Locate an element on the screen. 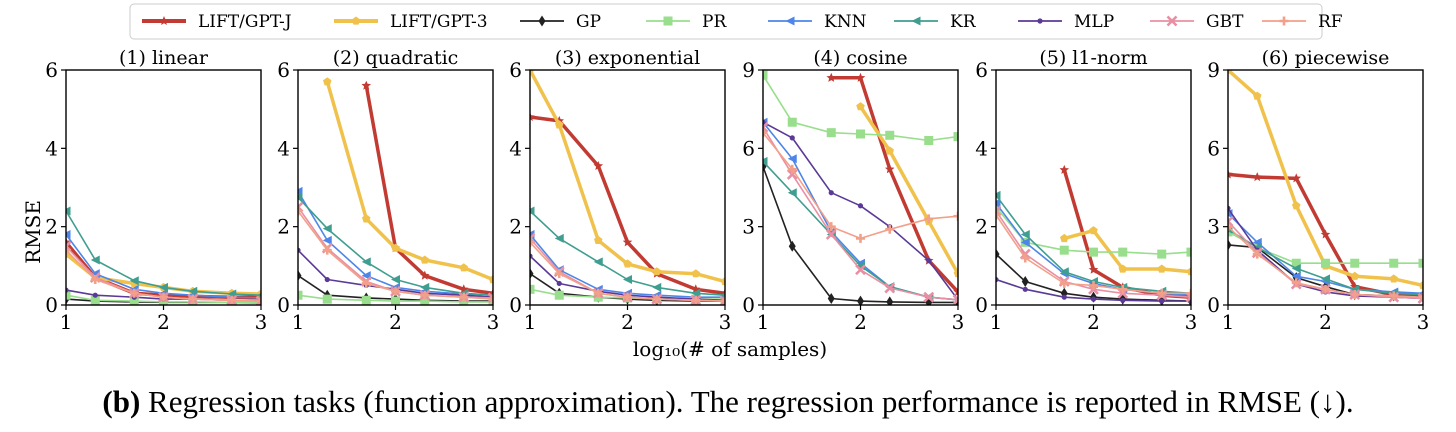 The image size is (1456, 432). legend-label: GBT is located at coordinates (1225, 22).